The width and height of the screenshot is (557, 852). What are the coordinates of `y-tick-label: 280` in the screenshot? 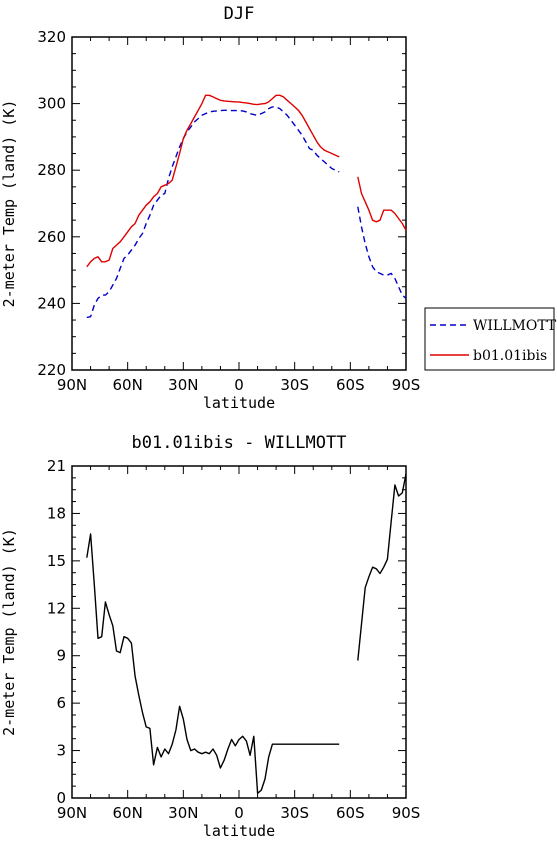 It's located at (51, 170).